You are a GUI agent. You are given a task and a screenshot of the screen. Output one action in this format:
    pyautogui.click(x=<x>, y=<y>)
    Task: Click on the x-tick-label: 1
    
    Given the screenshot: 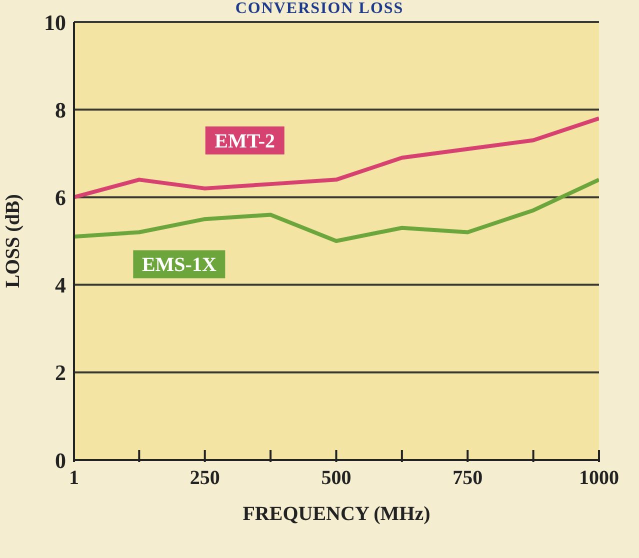 What is the action you would take?
    pyautogui.click(x=74, y=478)
    